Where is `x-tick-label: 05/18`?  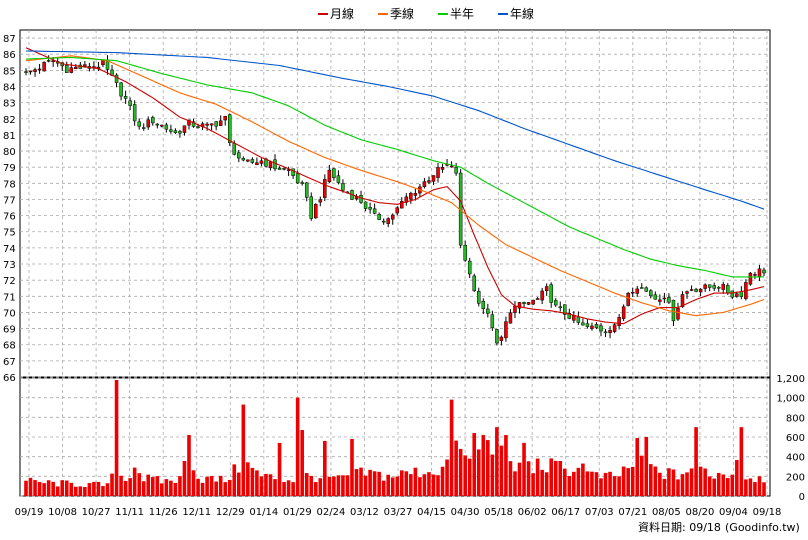
x-tick-label: 05/18 is located at coordinates (498, 512).